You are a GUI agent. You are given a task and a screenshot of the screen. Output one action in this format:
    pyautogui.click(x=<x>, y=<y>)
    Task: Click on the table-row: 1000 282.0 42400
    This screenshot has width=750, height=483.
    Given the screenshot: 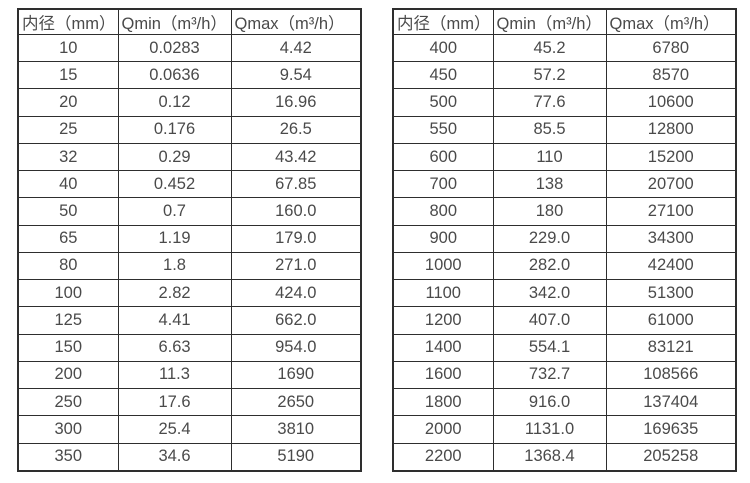 What is the action you would take?
    pyautogui.click(x=564, y=266)
    